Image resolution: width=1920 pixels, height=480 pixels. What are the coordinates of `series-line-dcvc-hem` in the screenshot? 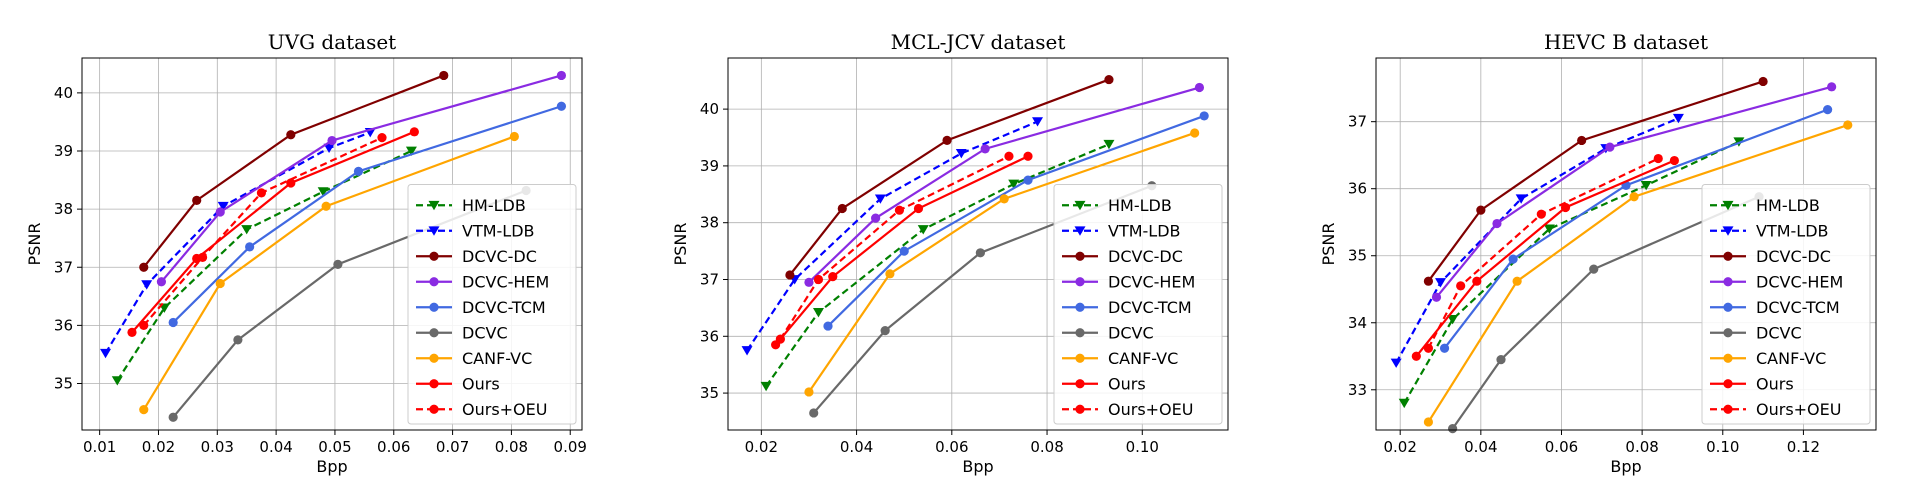 It's located at (1004, 185).